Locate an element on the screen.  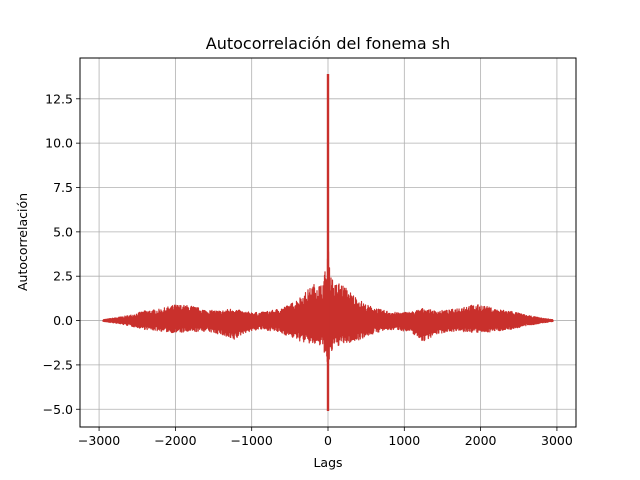
x-tick-label: 0 is located at coordinates (328, 440).